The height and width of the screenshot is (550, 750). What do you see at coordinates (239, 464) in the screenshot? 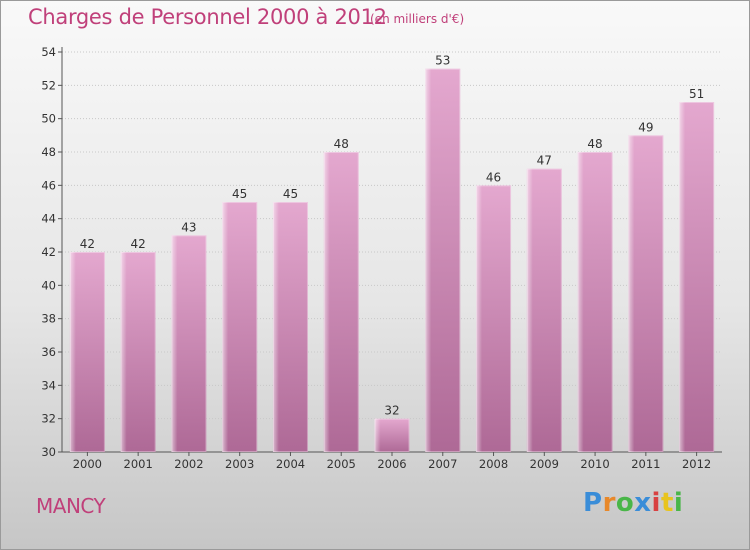
I see `x-tick-label: 2003` at bounding box center [239, 464].